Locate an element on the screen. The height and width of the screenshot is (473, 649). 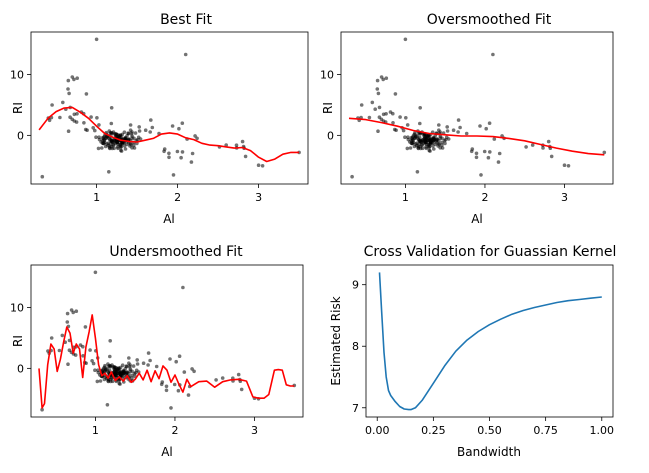
x-tick-label: 0.50 is located at coordinates (489, 430).